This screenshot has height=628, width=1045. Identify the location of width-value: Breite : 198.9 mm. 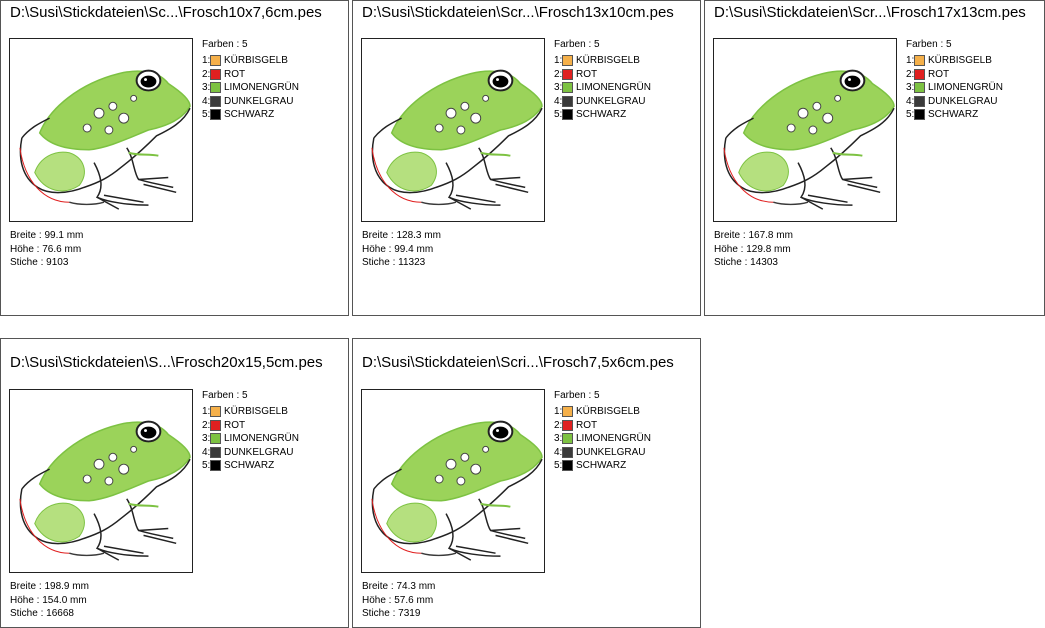
(49, 586).